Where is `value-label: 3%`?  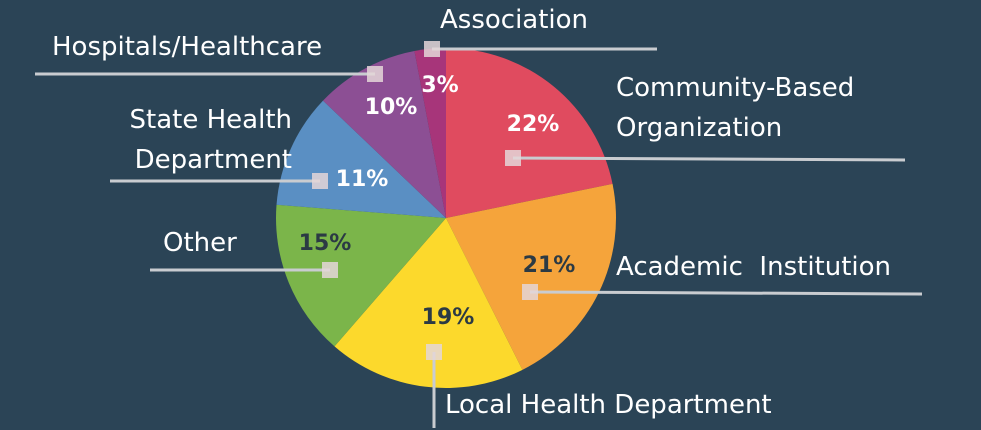
value-label: 3% is located at coordinates (439, 85).